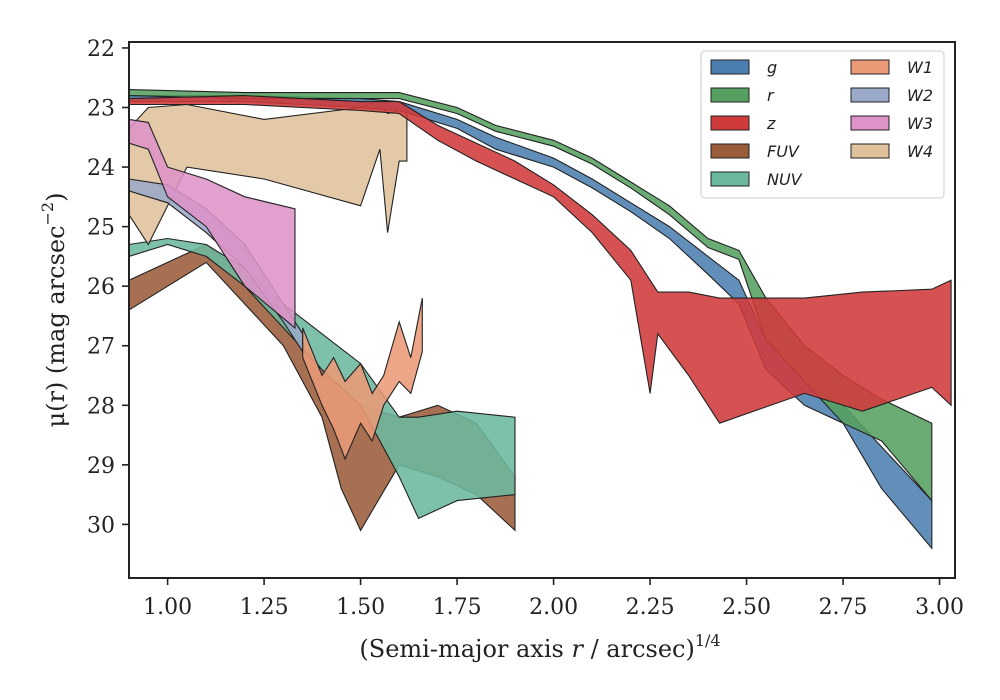 Image resolution: width=1000 pixels, height=700 pixels. What do you see at coordinates (870, 151) in the screenshot?
I see `legend-swatch-w4` at bounding box center [870, 151].